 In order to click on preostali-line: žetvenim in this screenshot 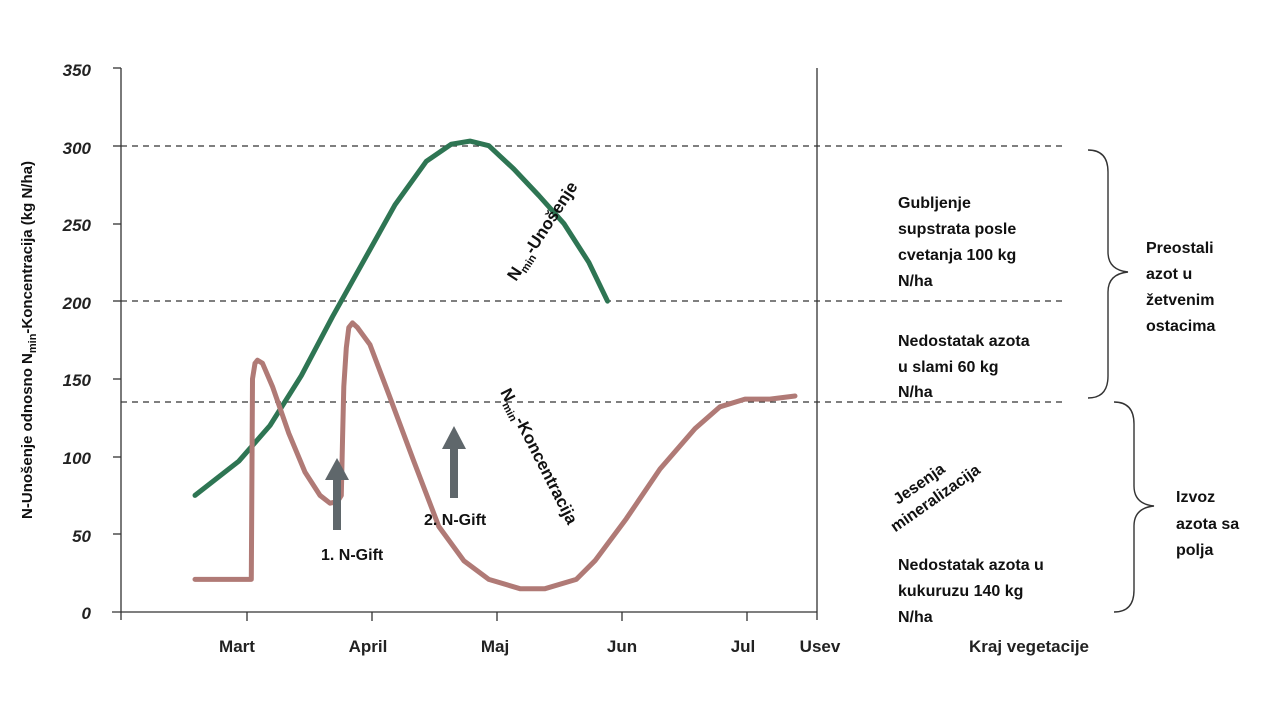, I will do `click(1180, 300)`.